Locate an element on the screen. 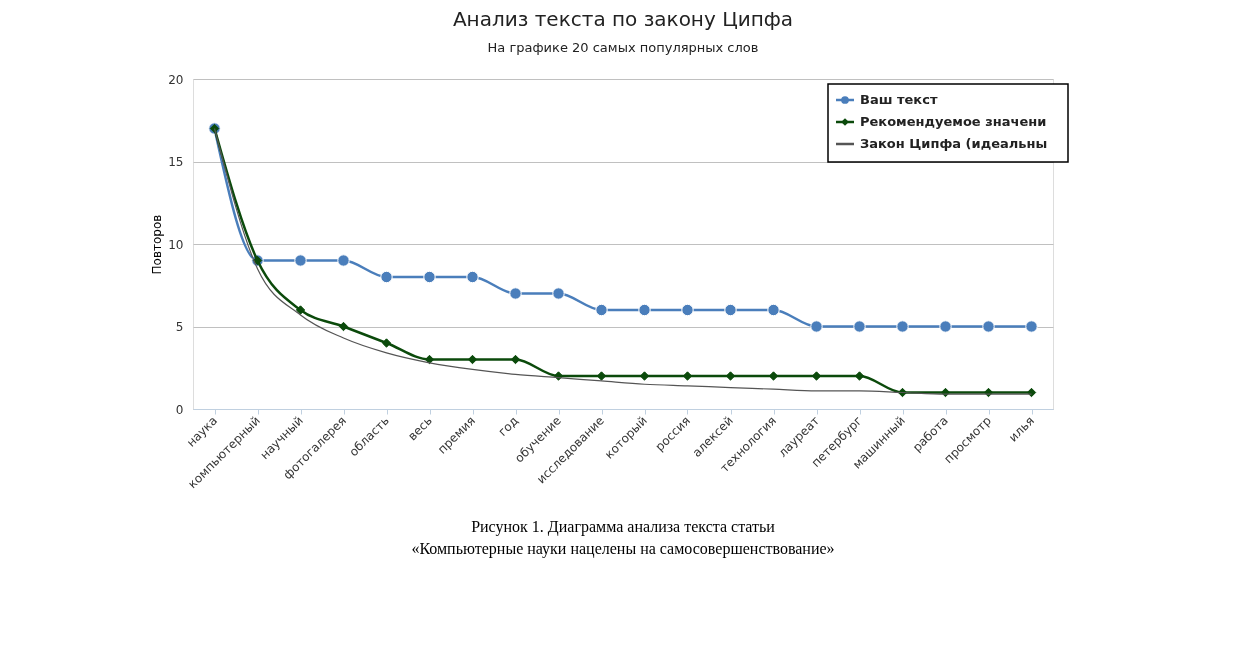  y-tick-label: 10 is located at coordinates (176, 244).